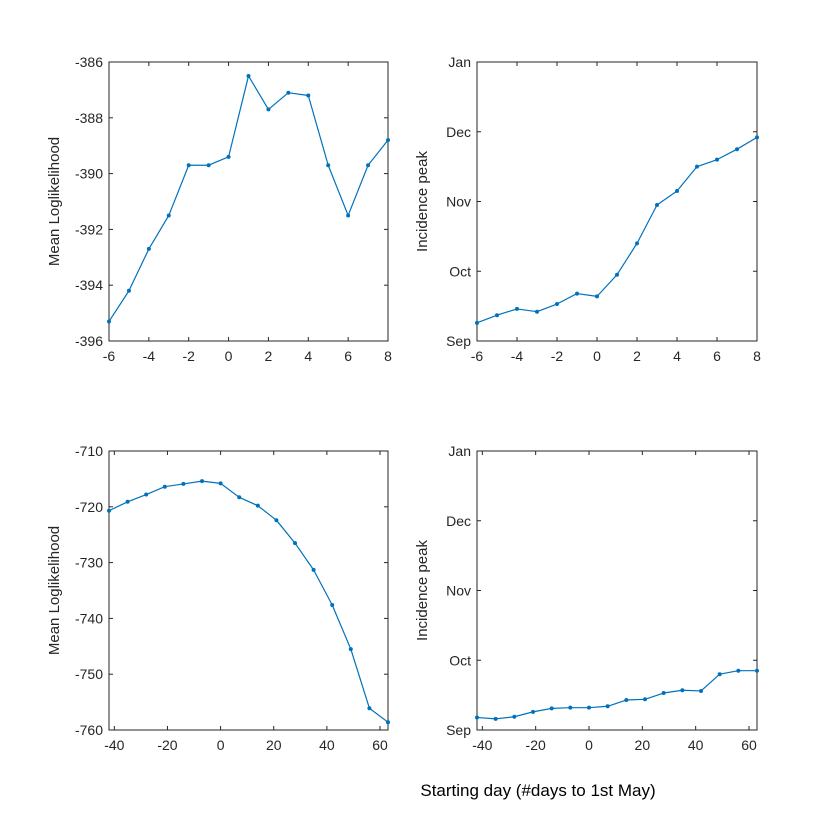  I want to click on y-tick-label: -720, so click(89, 507).